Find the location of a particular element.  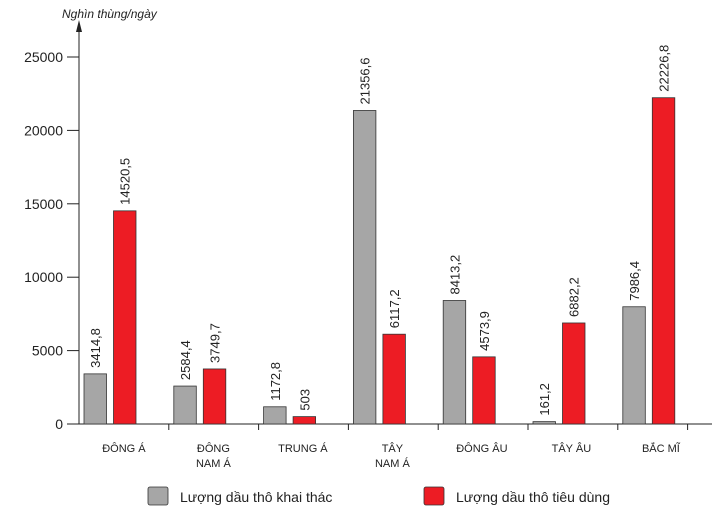

data-label: 21356,6 is located at coordinates (365, 80).